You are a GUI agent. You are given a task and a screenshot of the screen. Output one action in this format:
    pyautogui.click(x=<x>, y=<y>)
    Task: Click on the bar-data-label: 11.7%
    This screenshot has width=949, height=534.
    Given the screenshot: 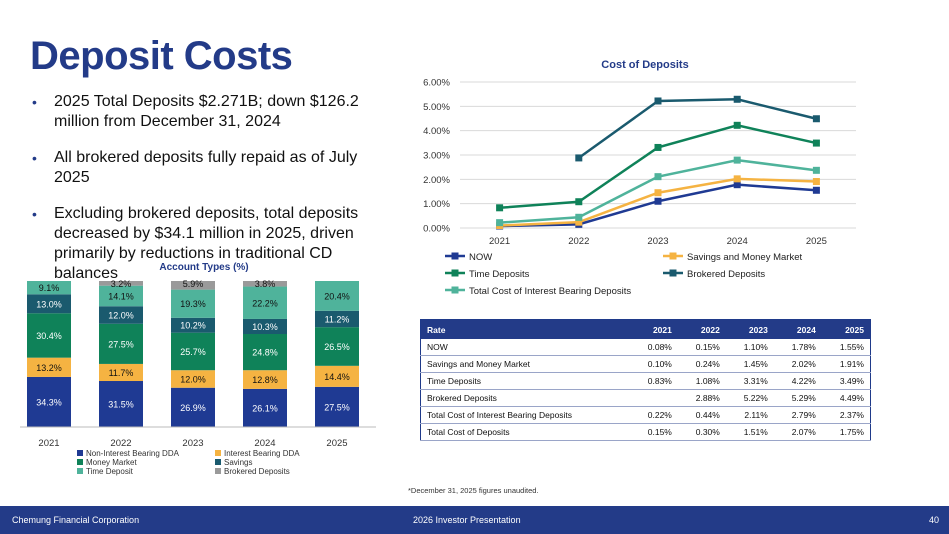 What is the action you would take?
    pyautogui.click(x=121, y=373)
    